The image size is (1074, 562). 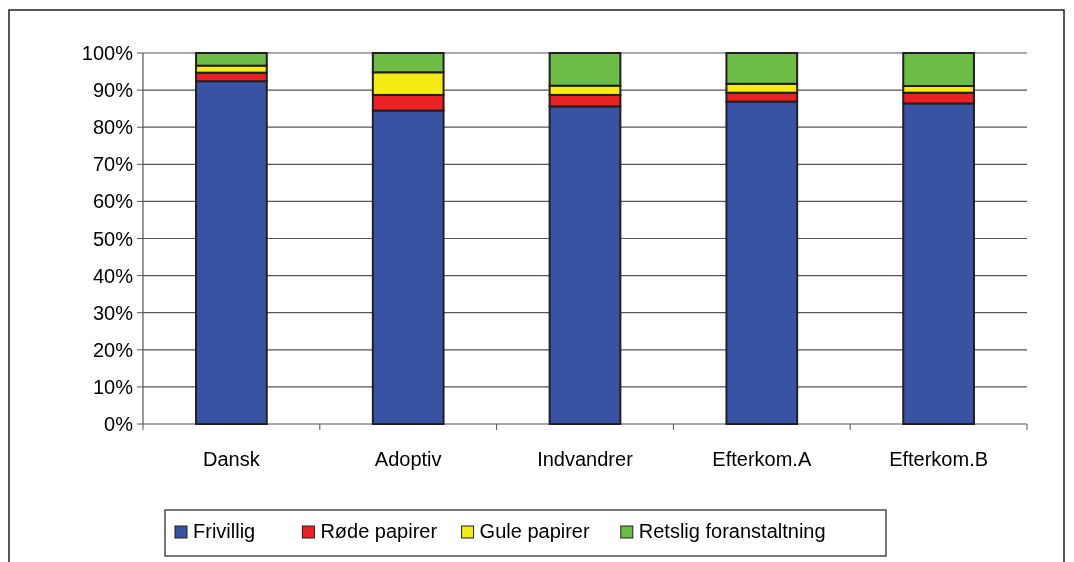 I want to click on legend-label: Gule papirer, so click(x=534, y=531).